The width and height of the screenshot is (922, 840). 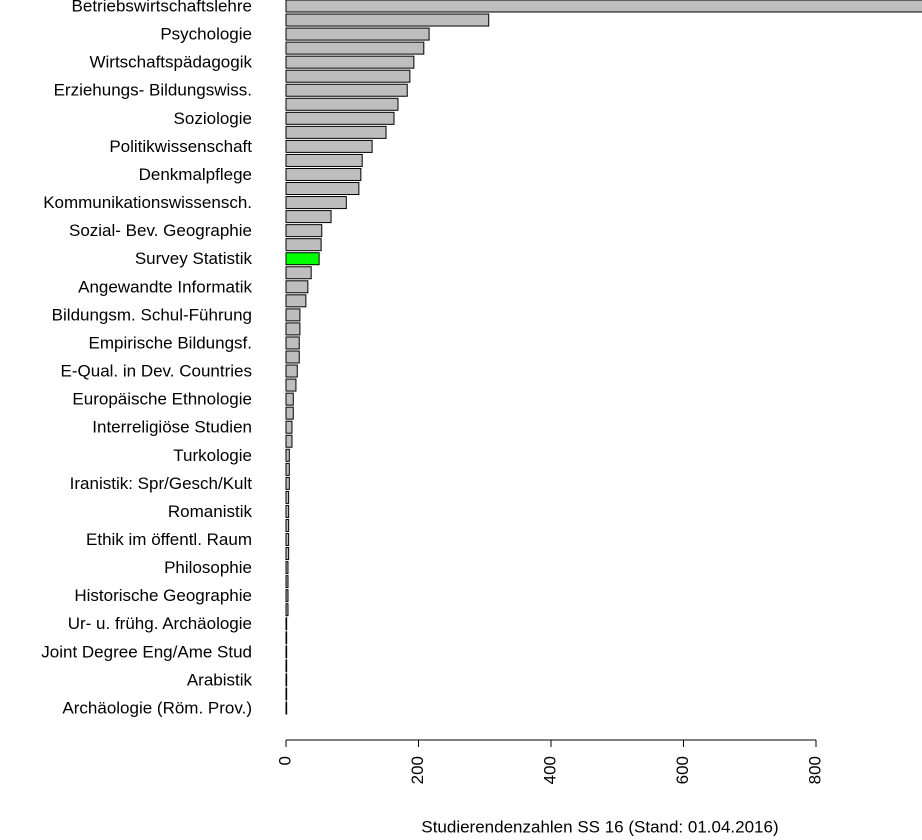 I want to click on x-tick-label: 0, so click(x=284, y=760).